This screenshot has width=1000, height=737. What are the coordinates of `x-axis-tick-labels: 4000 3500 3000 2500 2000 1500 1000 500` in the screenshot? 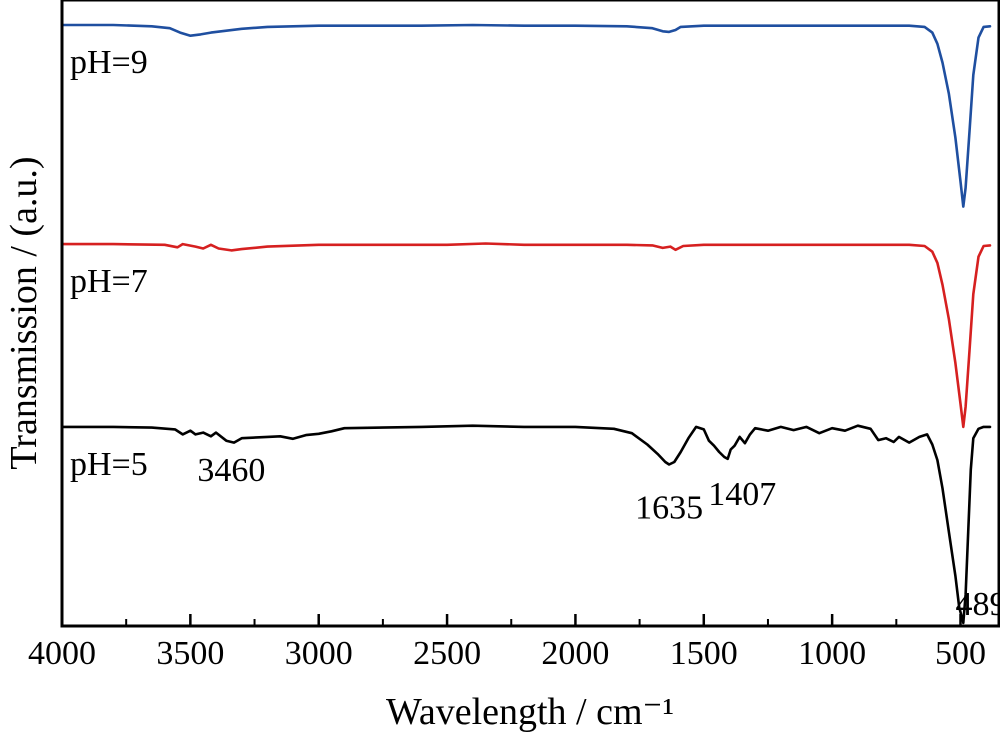 It's located at (507, 653).